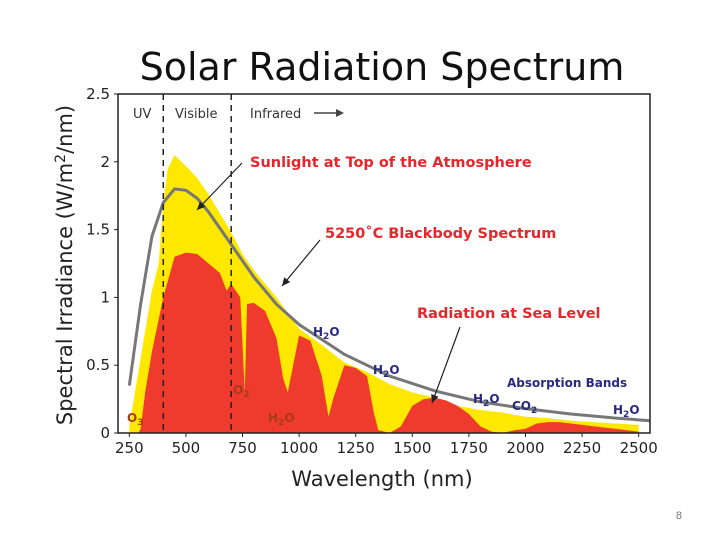  What do you see at coordinates (129, 448) in the screenshot?
I see `x-tick-label: 250` at bounding box center [129, 448].